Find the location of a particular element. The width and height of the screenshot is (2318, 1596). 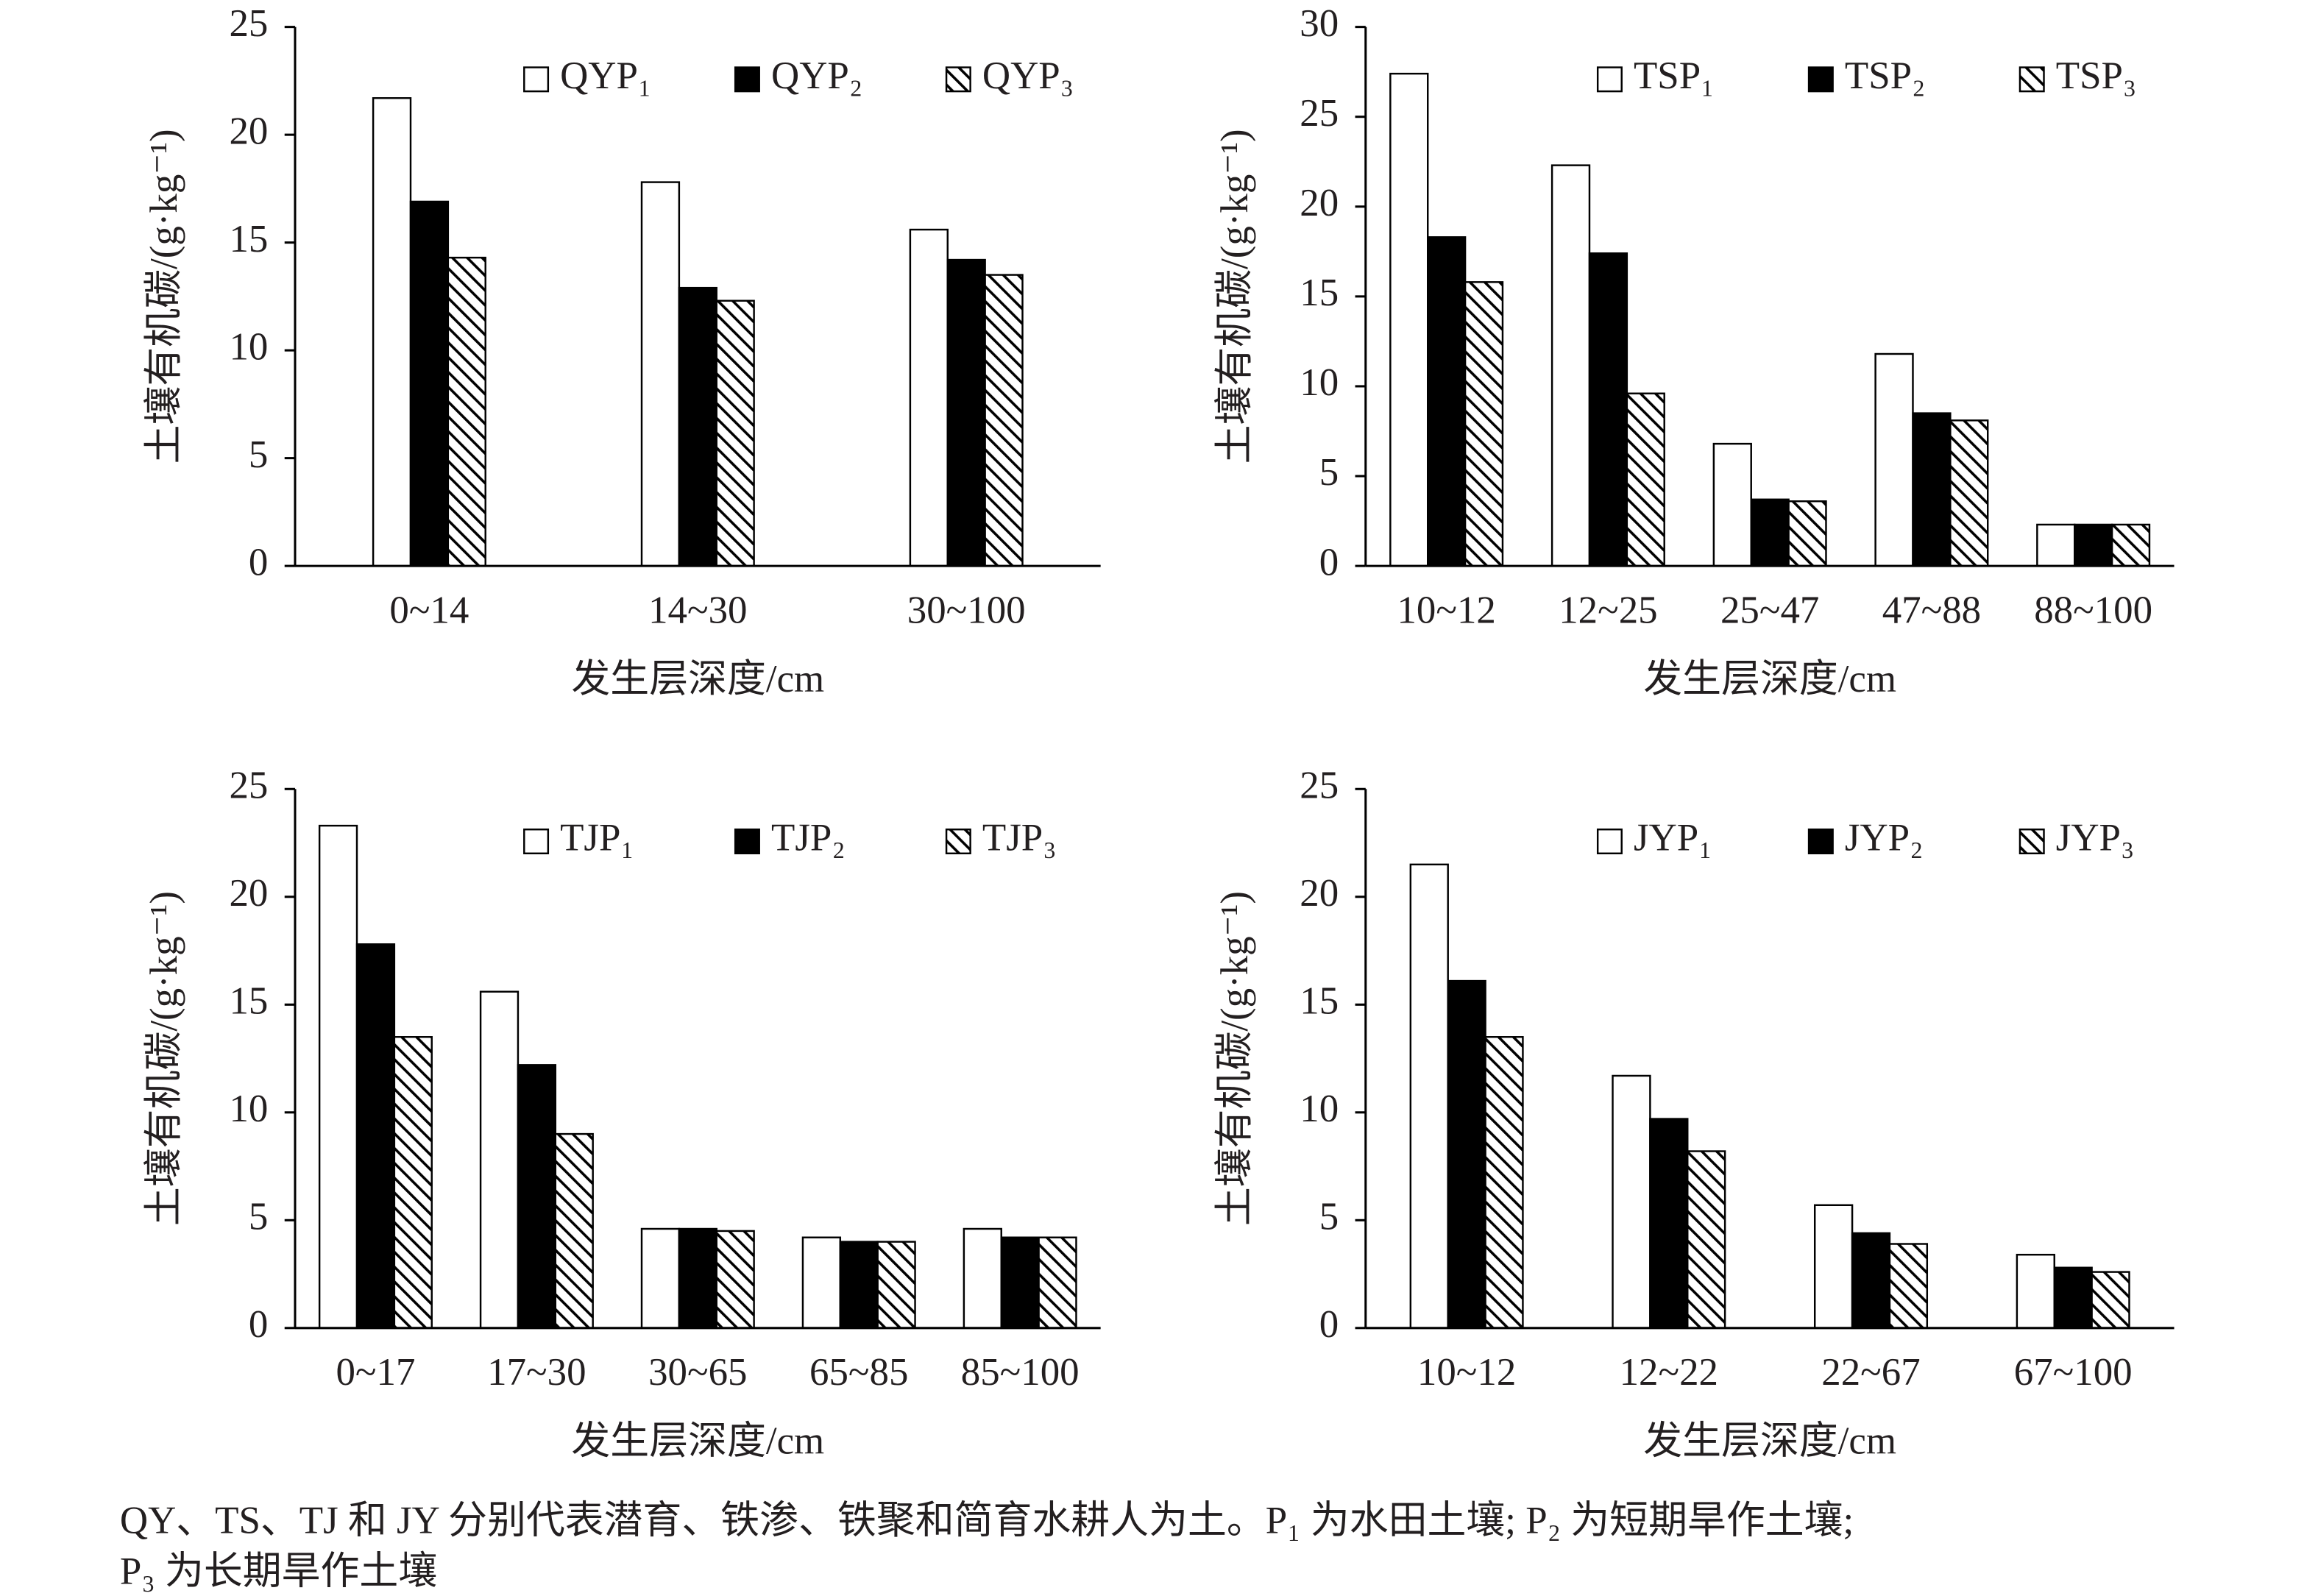

x-tick-label: 14~30 is located at coordinates (697, 610).